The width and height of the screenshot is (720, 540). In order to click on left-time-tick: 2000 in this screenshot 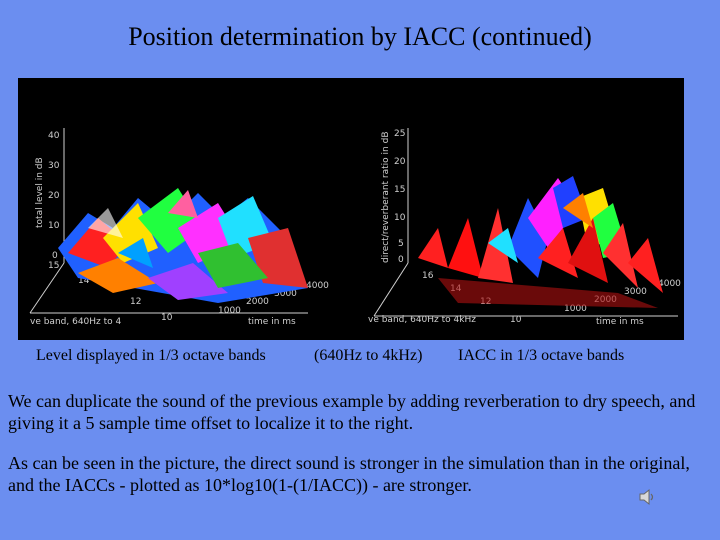, I will do `click(257, 302)`.